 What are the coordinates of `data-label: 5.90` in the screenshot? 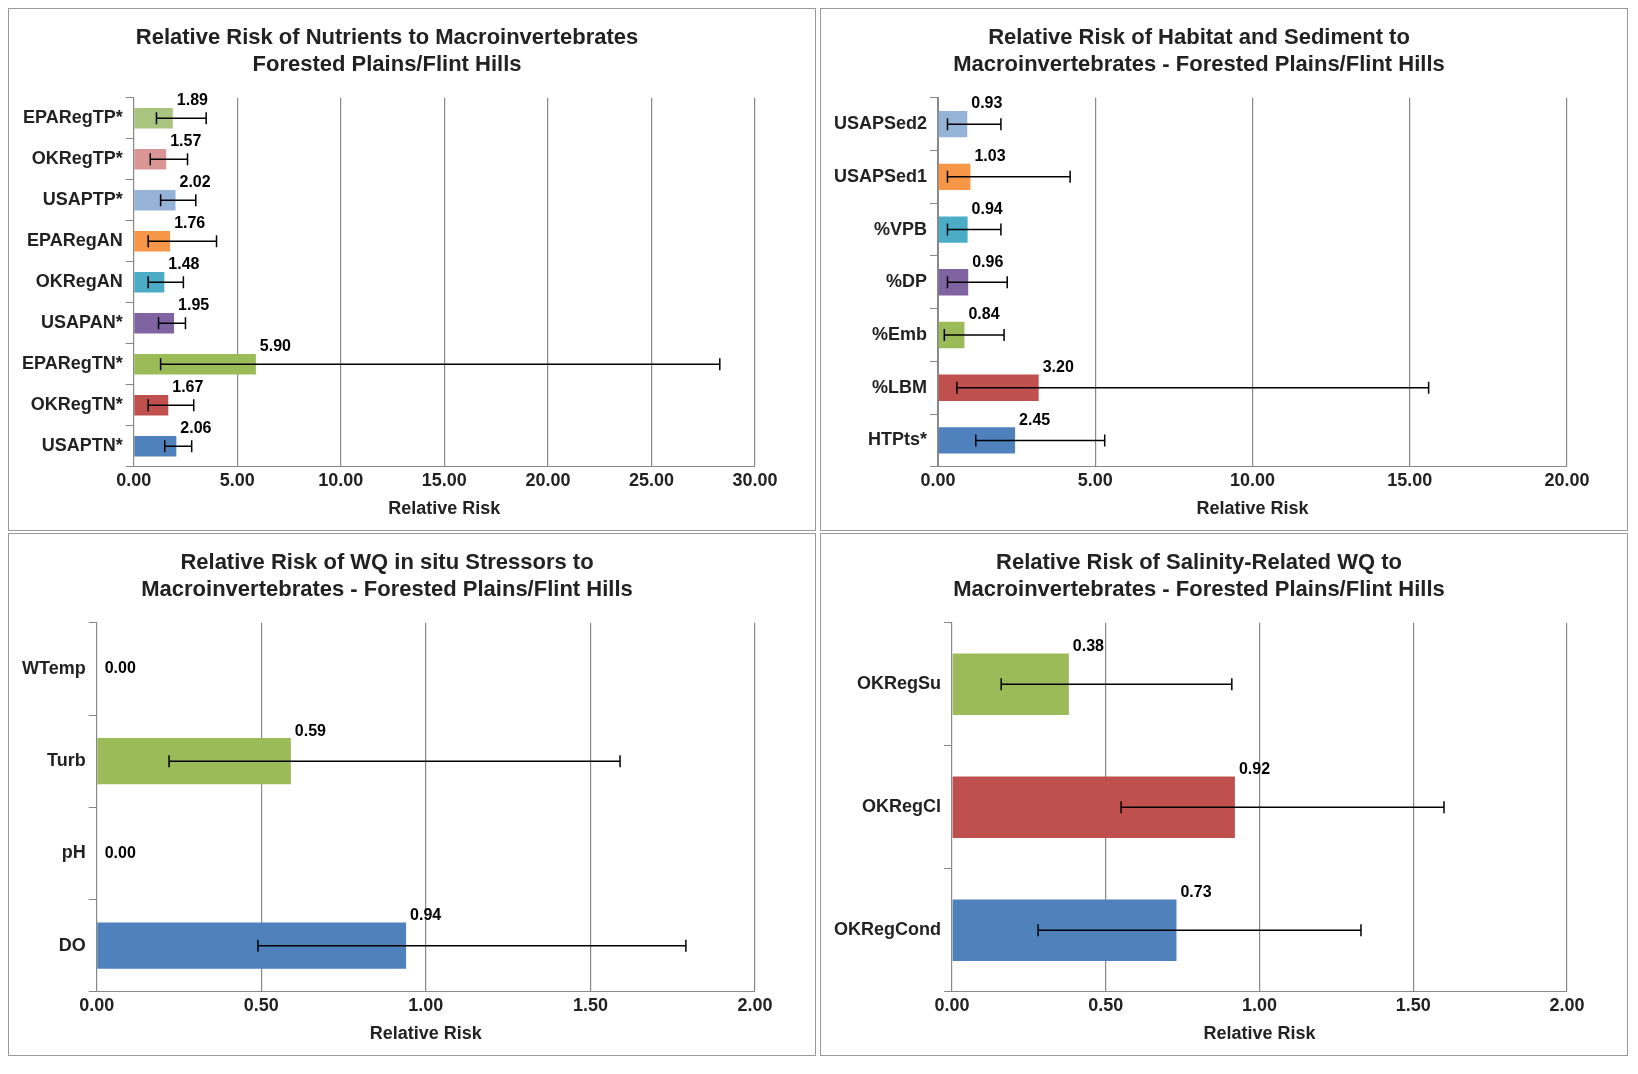 It's located at (275, 346).